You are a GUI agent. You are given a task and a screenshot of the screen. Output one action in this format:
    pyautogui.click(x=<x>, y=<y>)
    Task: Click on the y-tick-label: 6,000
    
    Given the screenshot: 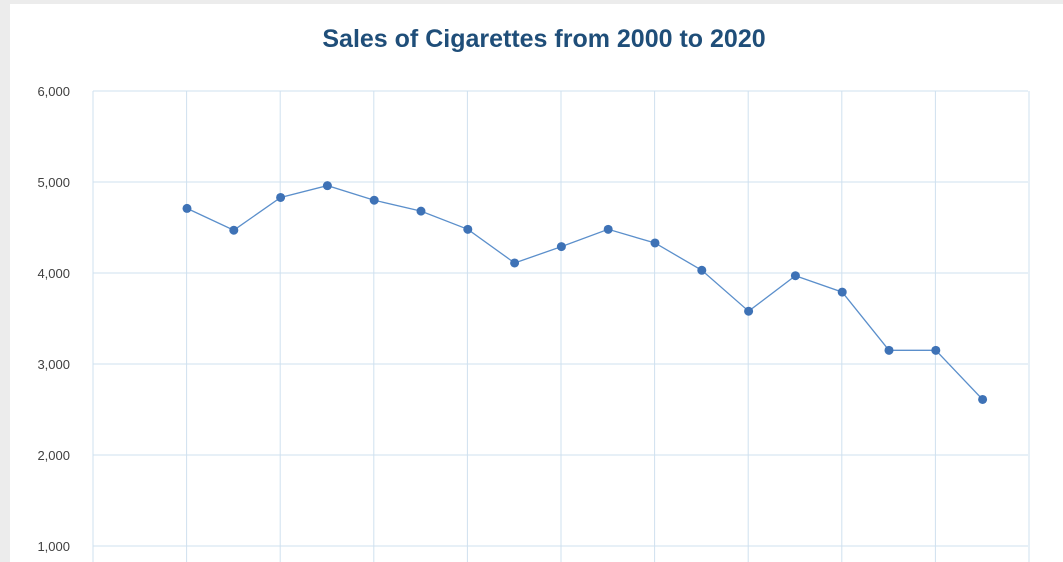 What is the action you would take?
    pyautogui.click(x=53, y=91)
    